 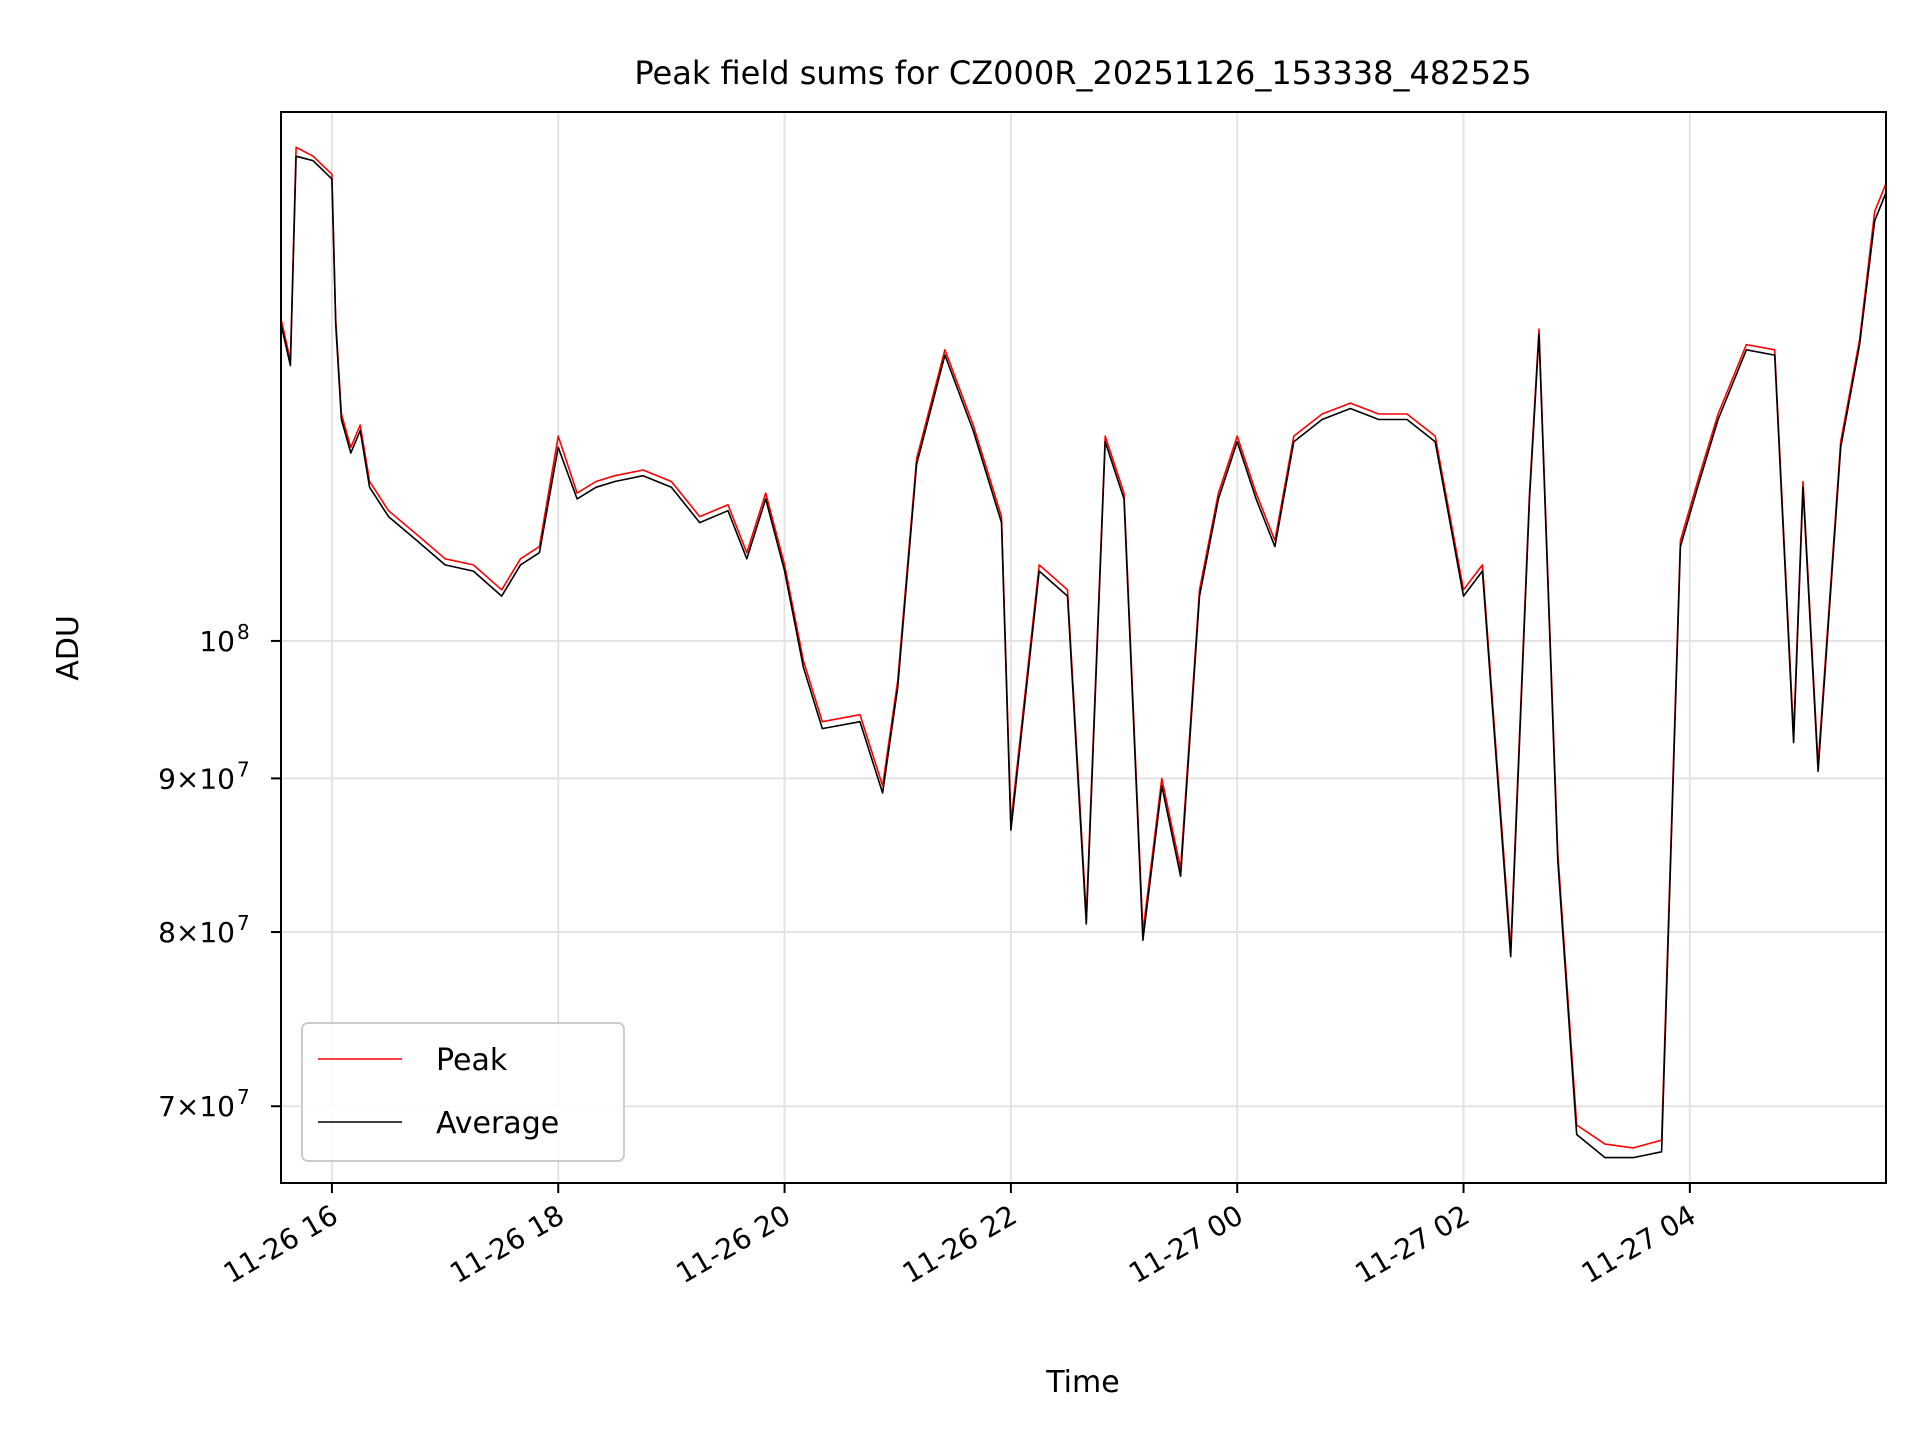 I want to click on legend-label-average: Average, so click(x=497, y=1123).